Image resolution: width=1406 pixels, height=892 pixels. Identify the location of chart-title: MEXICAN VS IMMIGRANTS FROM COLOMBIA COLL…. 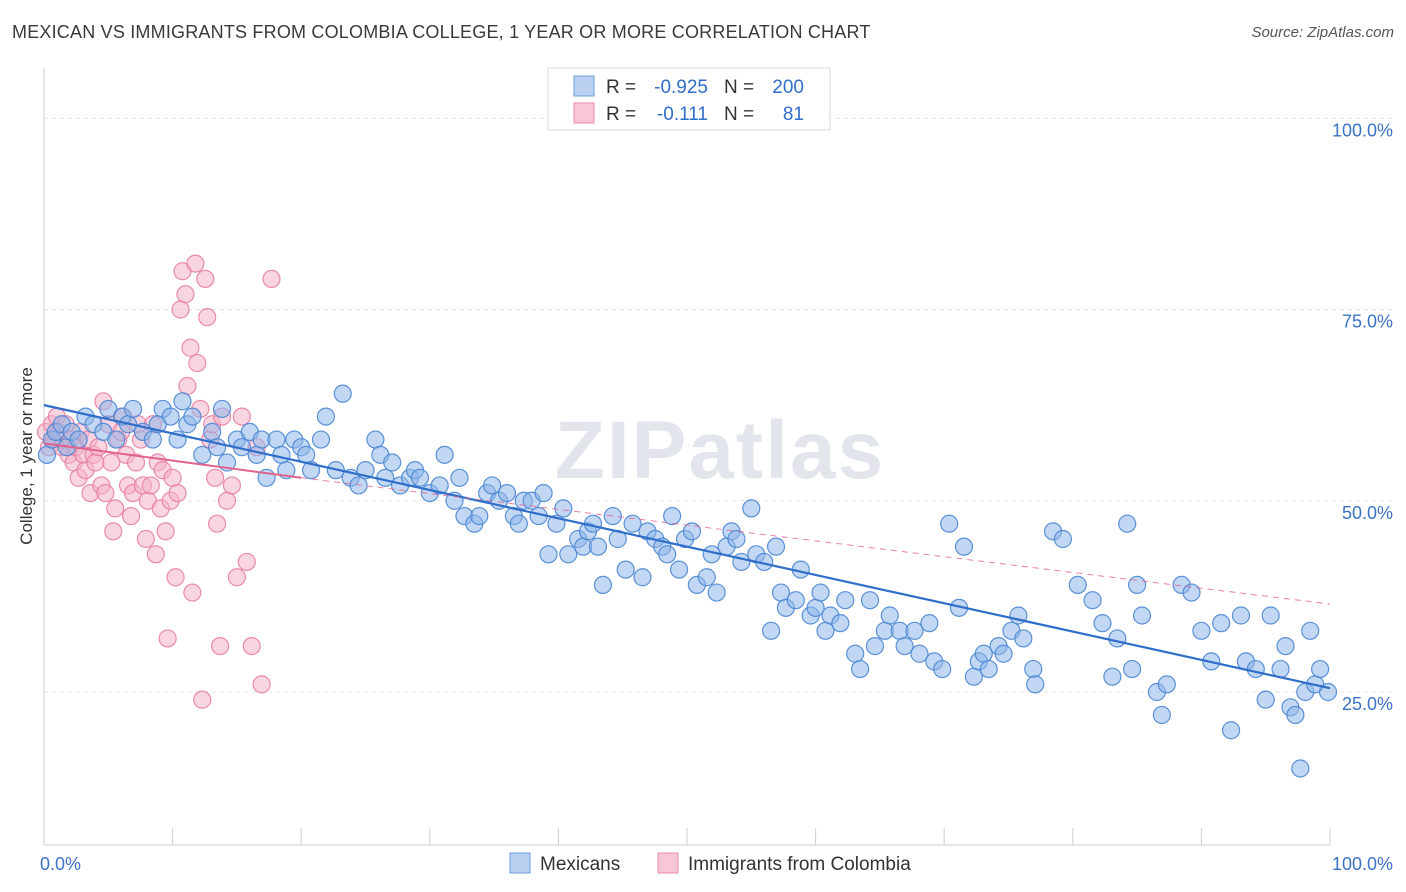
(441, 32).